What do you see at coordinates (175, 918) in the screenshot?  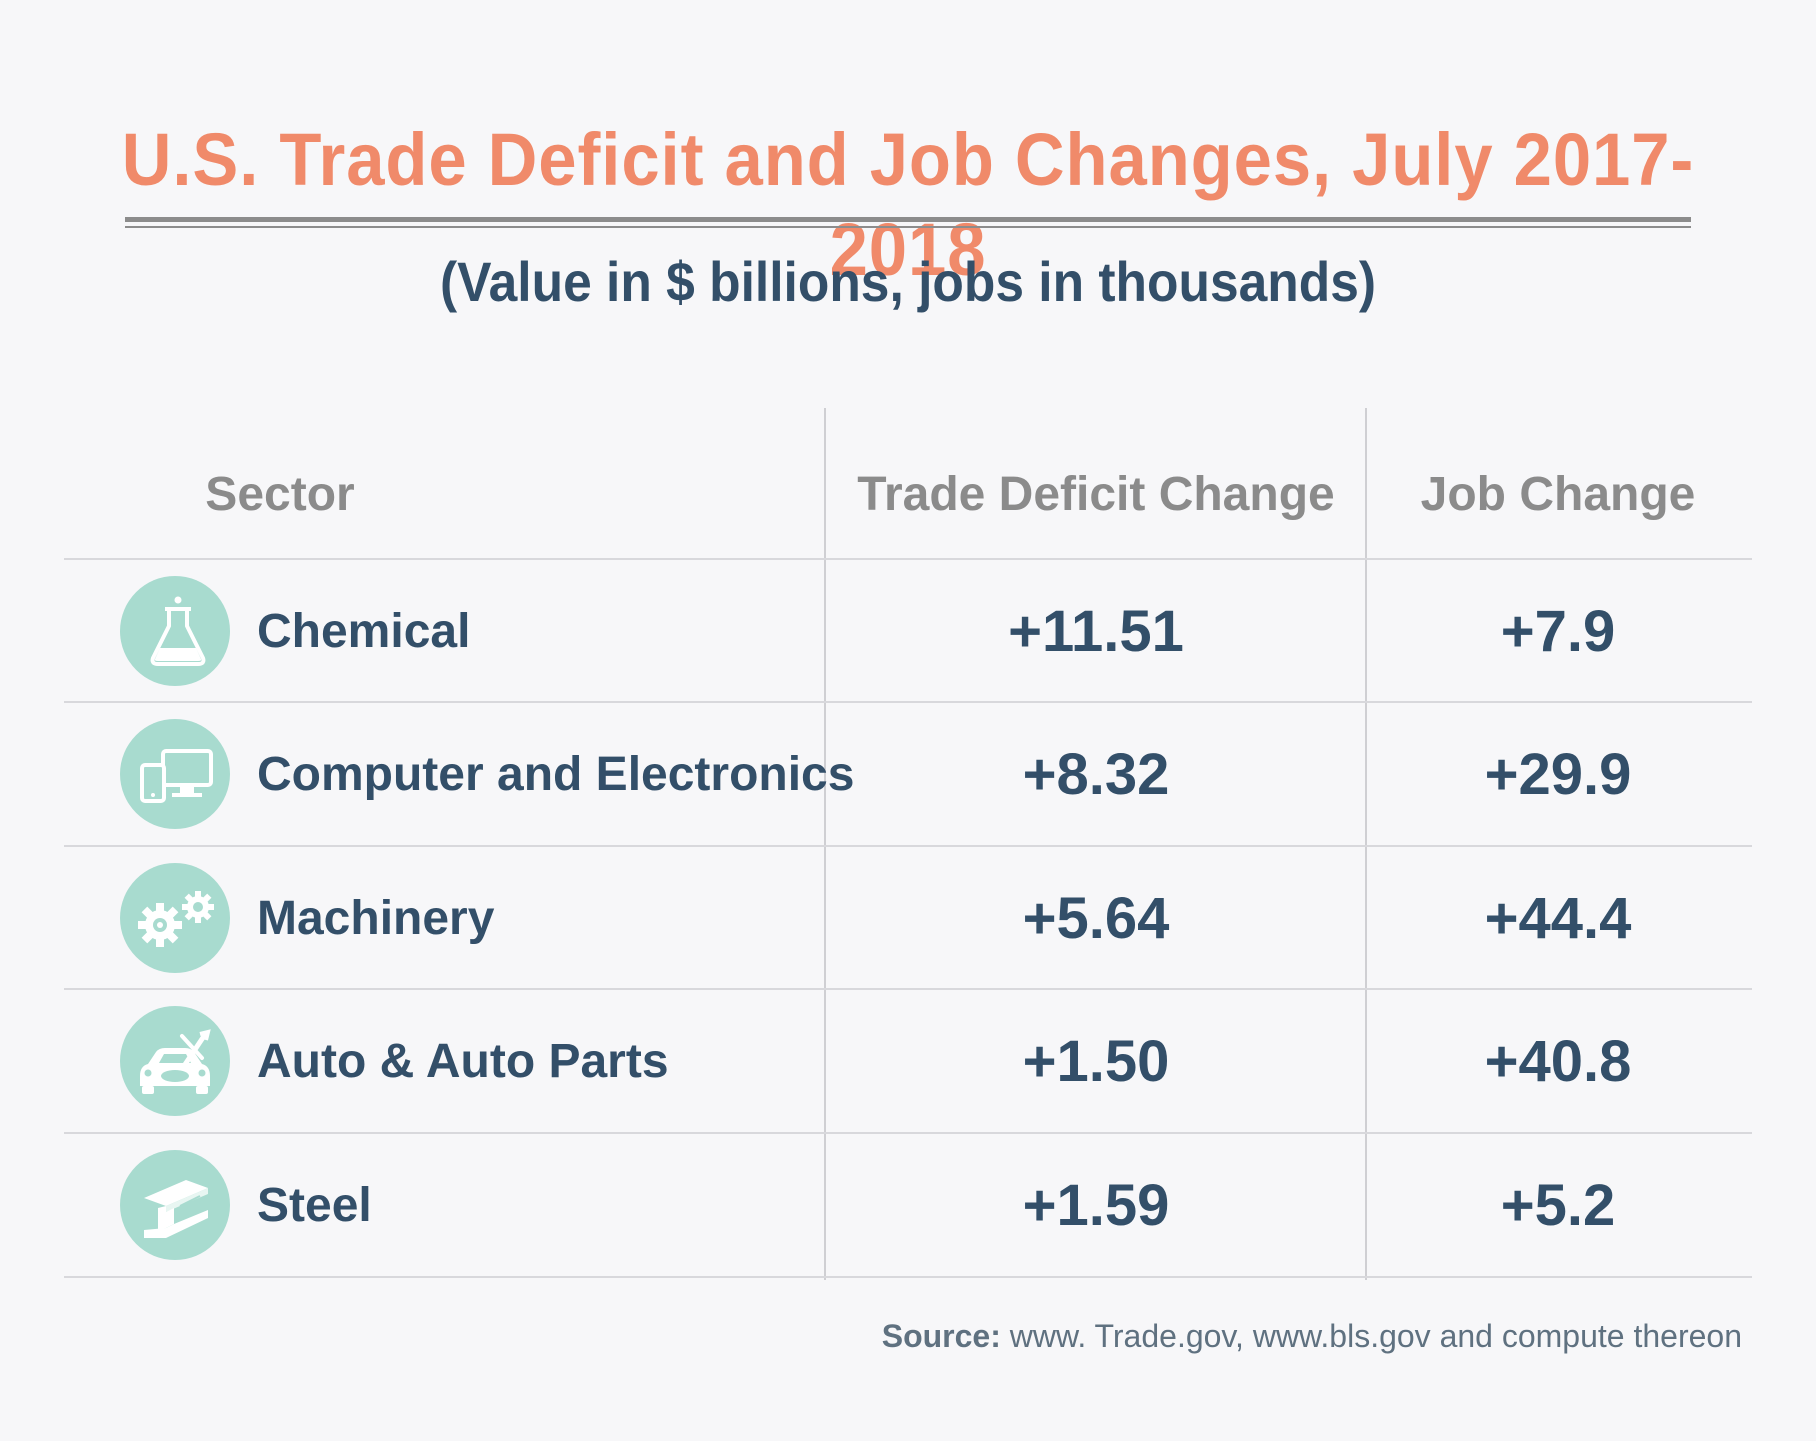 I see `gears-icon` at bounding box center [175, 918].